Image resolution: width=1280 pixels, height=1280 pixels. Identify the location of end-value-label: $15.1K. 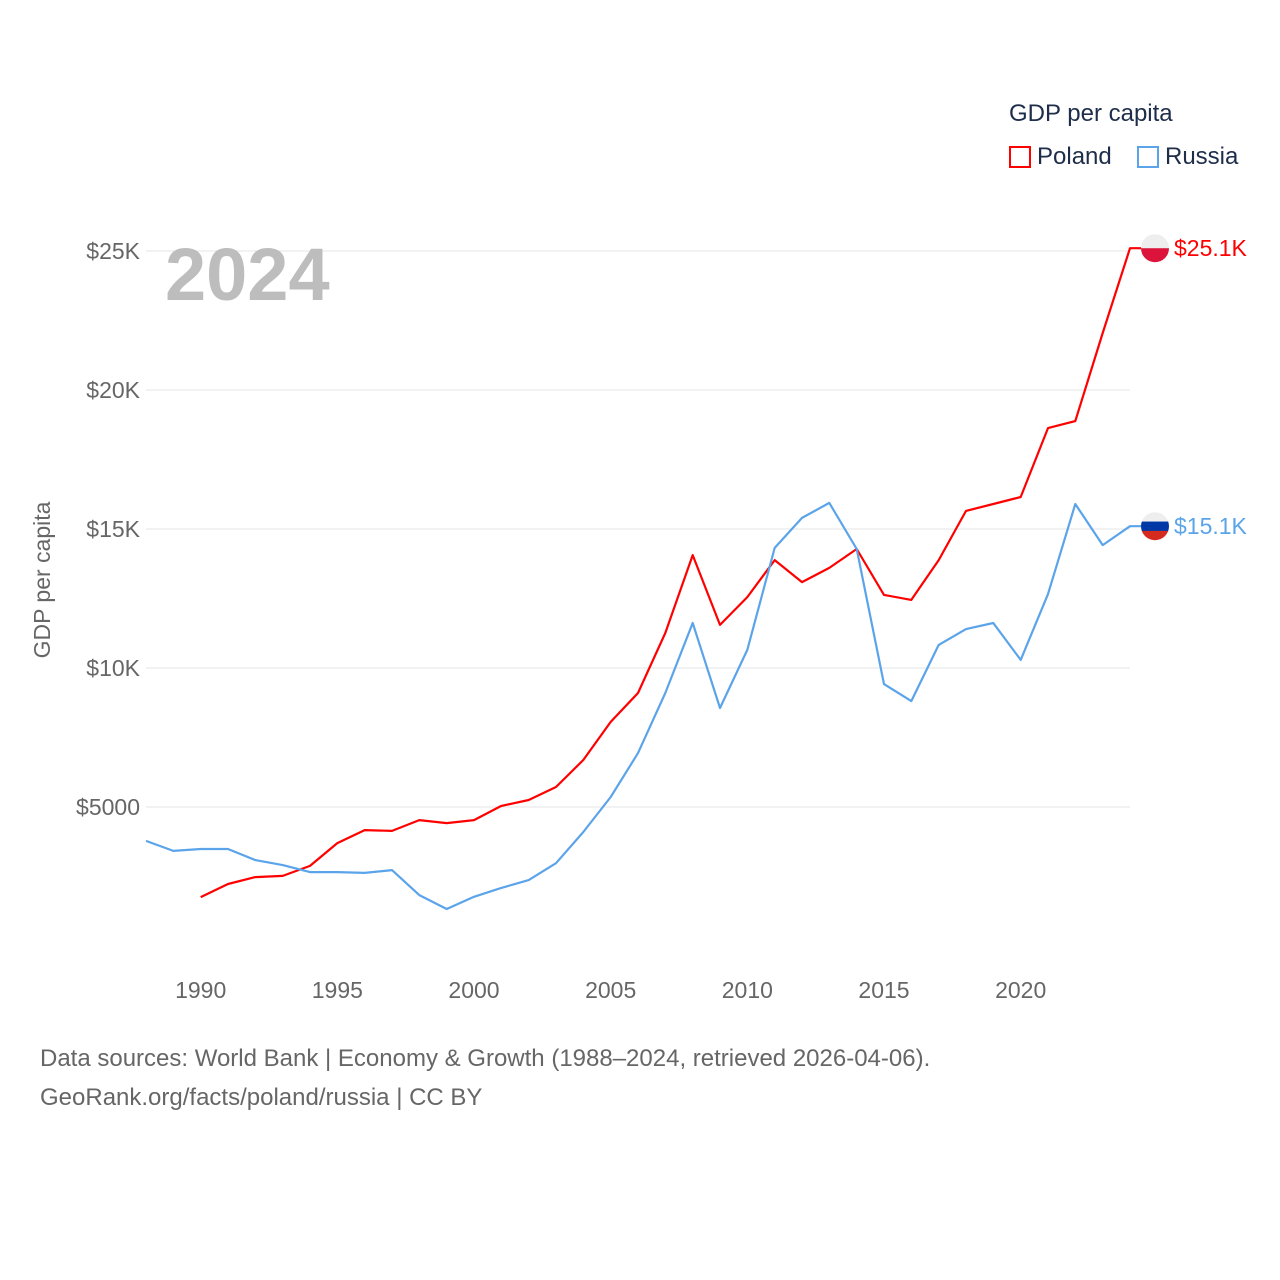
(1211, 526).